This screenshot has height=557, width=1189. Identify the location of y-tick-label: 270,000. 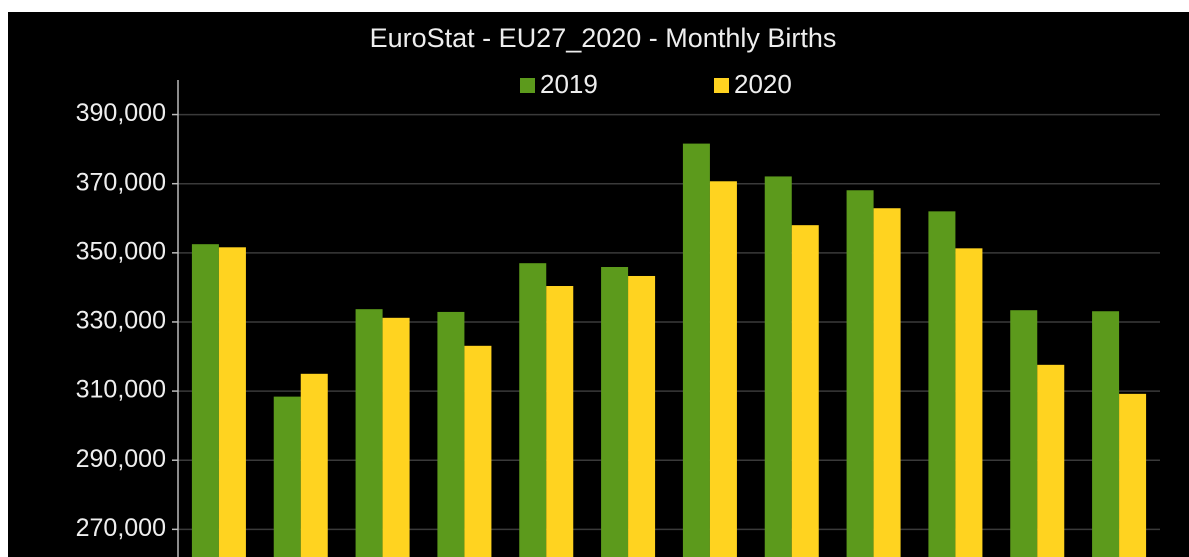
(121, 528).